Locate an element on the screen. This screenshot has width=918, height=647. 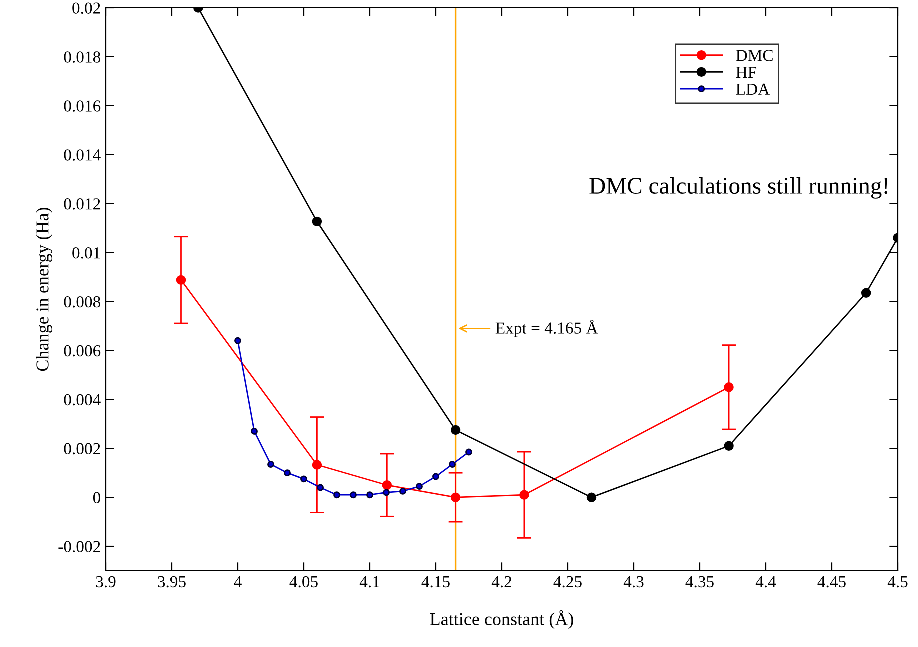
x-tick-label: 4 is located at coordinates (238, 582).